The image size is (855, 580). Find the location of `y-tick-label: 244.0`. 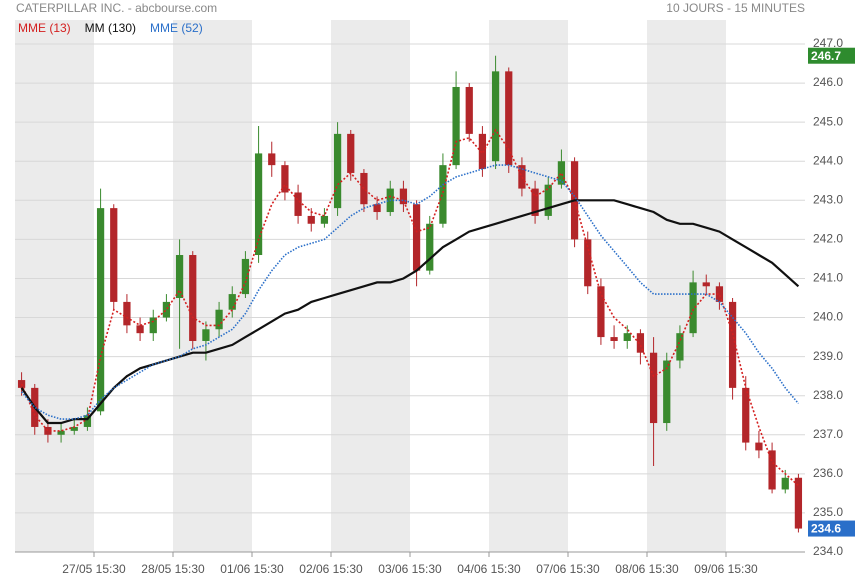

y-tick-label: 244.0 is located at coordinates (828, 160).